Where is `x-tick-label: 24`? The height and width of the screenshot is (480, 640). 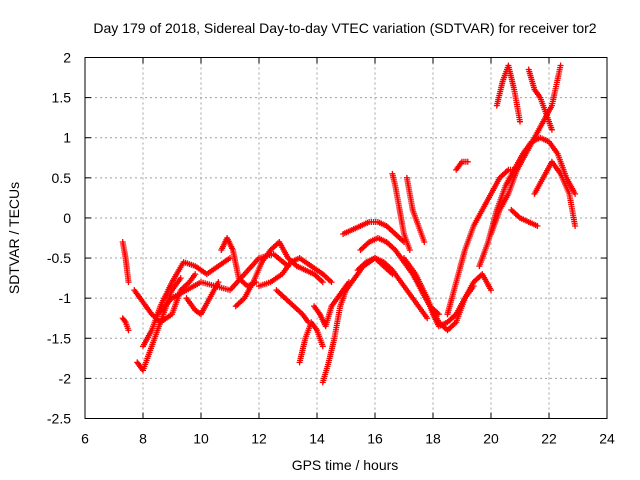
x-tick-label: 24 is located at coordinates (607, 439).